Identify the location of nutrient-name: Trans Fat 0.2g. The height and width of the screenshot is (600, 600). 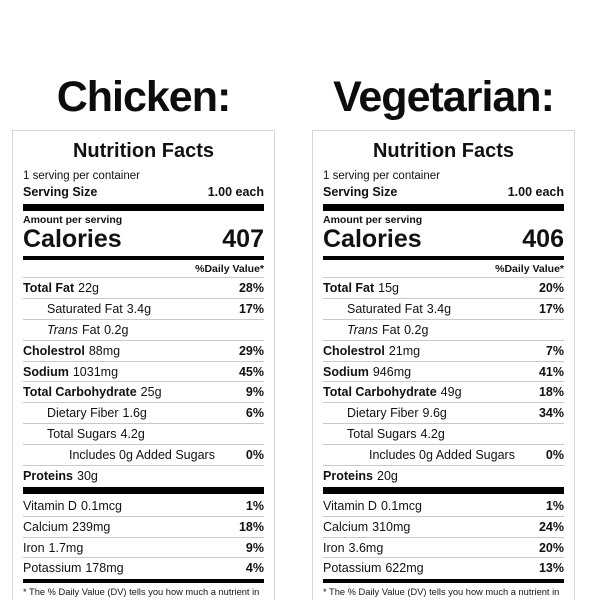
(388, 329).